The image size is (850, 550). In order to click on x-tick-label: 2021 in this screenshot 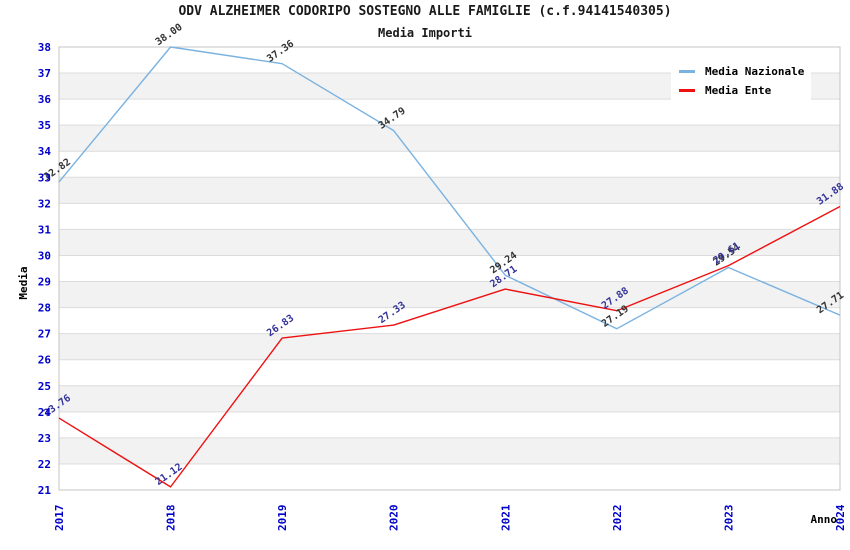, I will do `click(505, 517)`.